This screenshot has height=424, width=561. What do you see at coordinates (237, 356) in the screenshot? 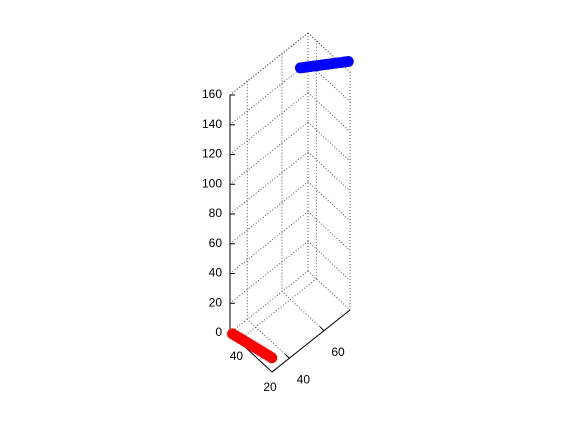
I see `x-tick-label: 40` at bounding box center [237, 356].